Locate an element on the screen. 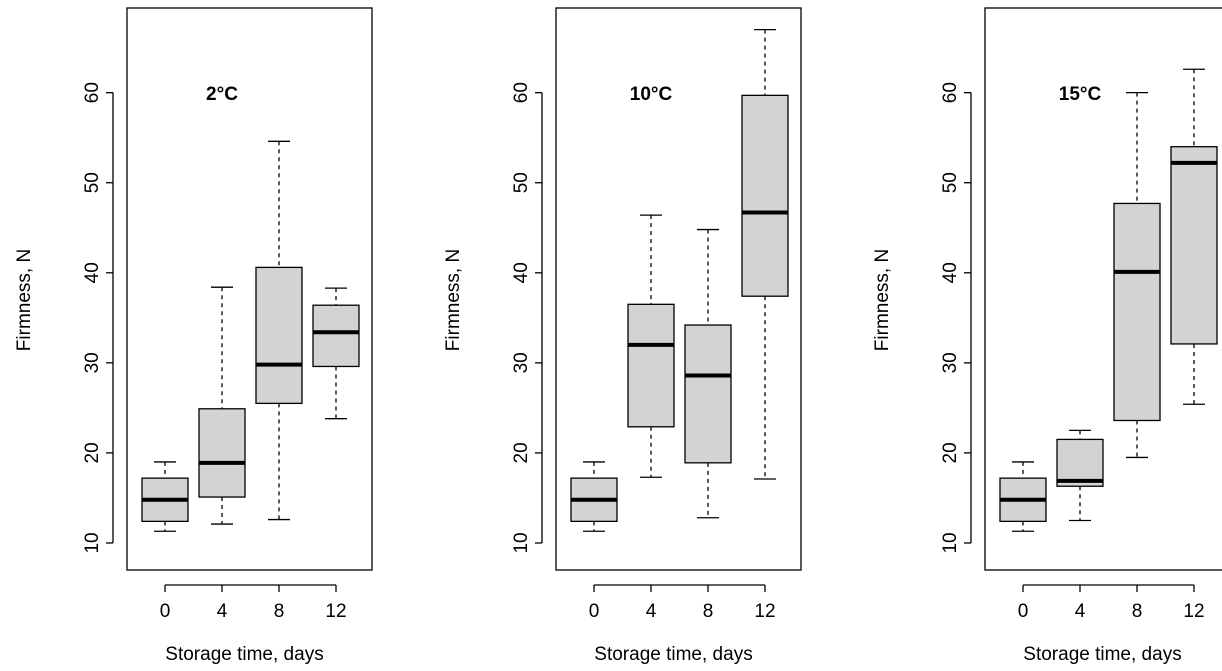  panel-title: 15°C is located at coordinates (1080, 94).